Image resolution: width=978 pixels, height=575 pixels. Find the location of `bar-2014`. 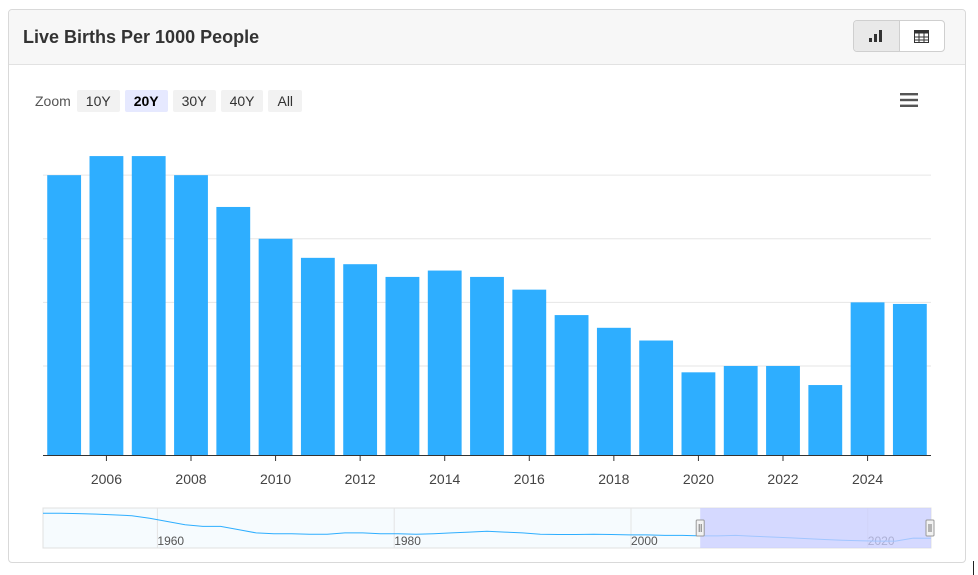

bar-2014 is located at coordinates (444, 362).